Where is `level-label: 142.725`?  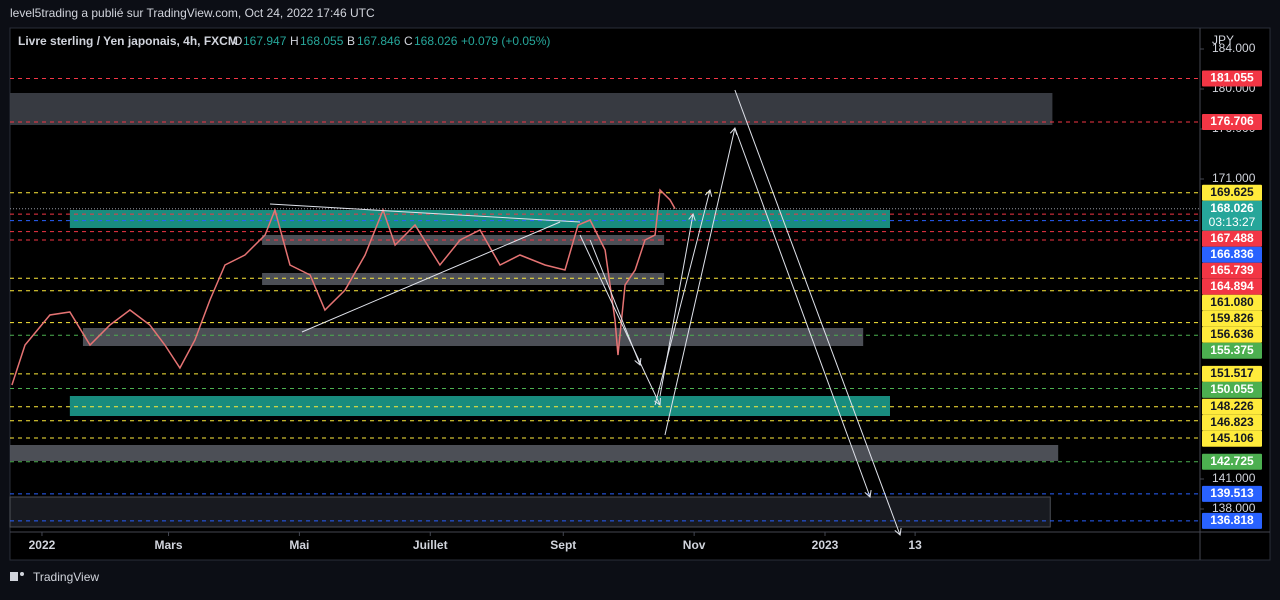 level-label: 142.725 is located at coordinates (1232, 461).